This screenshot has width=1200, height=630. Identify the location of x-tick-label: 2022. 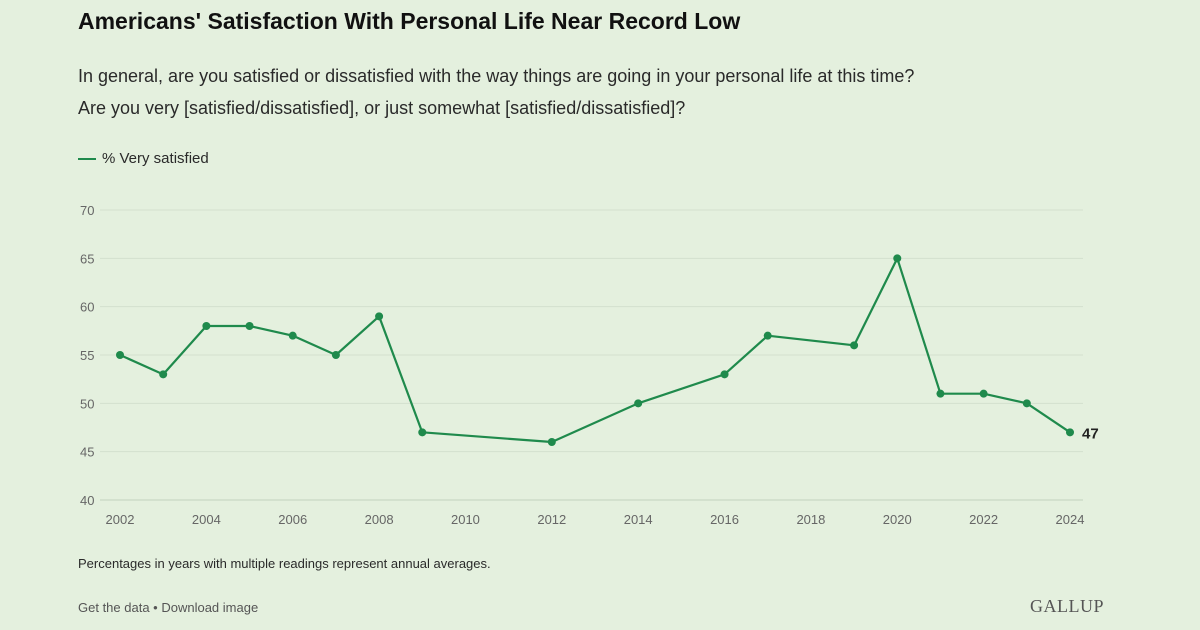
(983, 519).